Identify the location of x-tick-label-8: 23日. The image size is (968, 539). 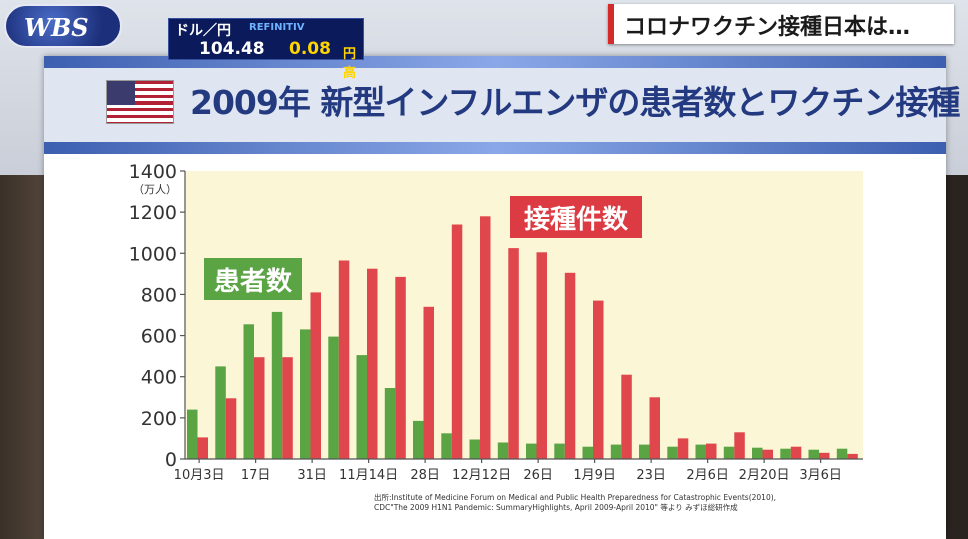
(651, 475).